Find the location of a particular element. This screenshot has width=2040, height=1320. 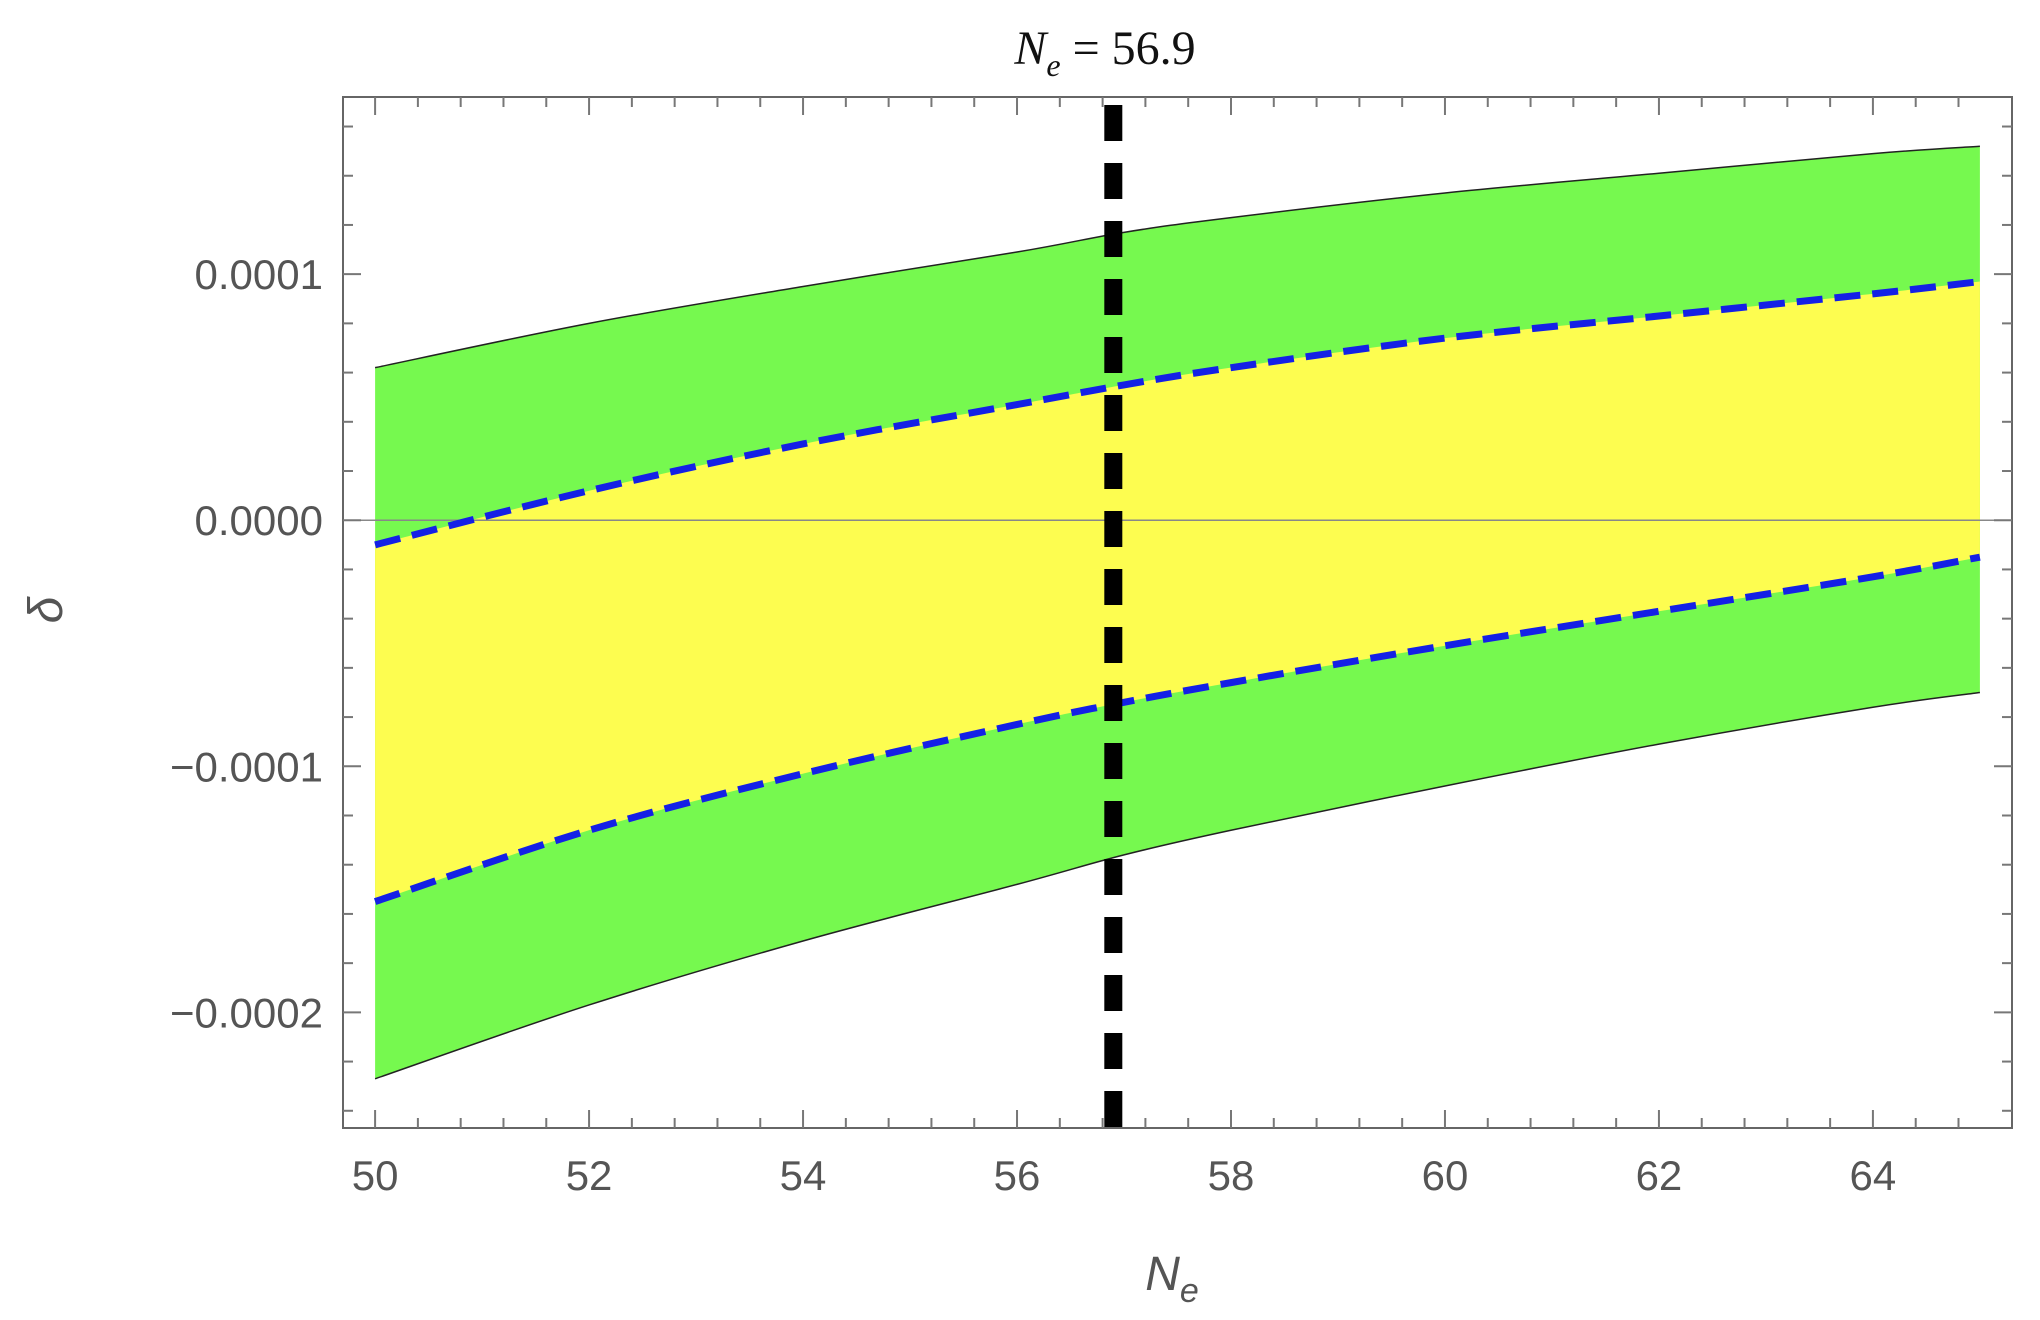

x-tick-label: 60 is located at coordinates (1445, 1175).